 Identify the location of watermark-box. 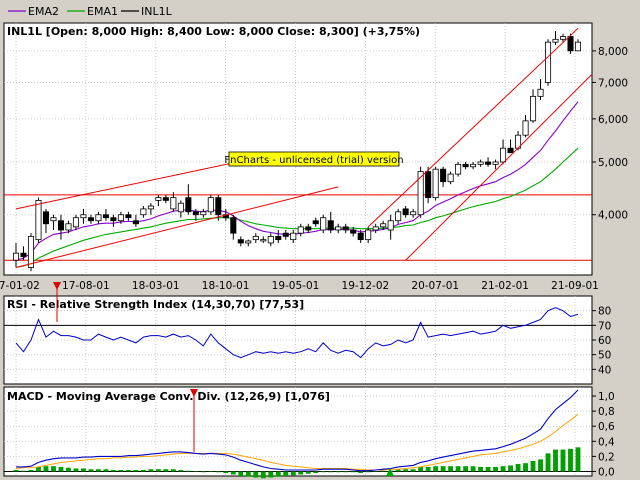
(314, 159).